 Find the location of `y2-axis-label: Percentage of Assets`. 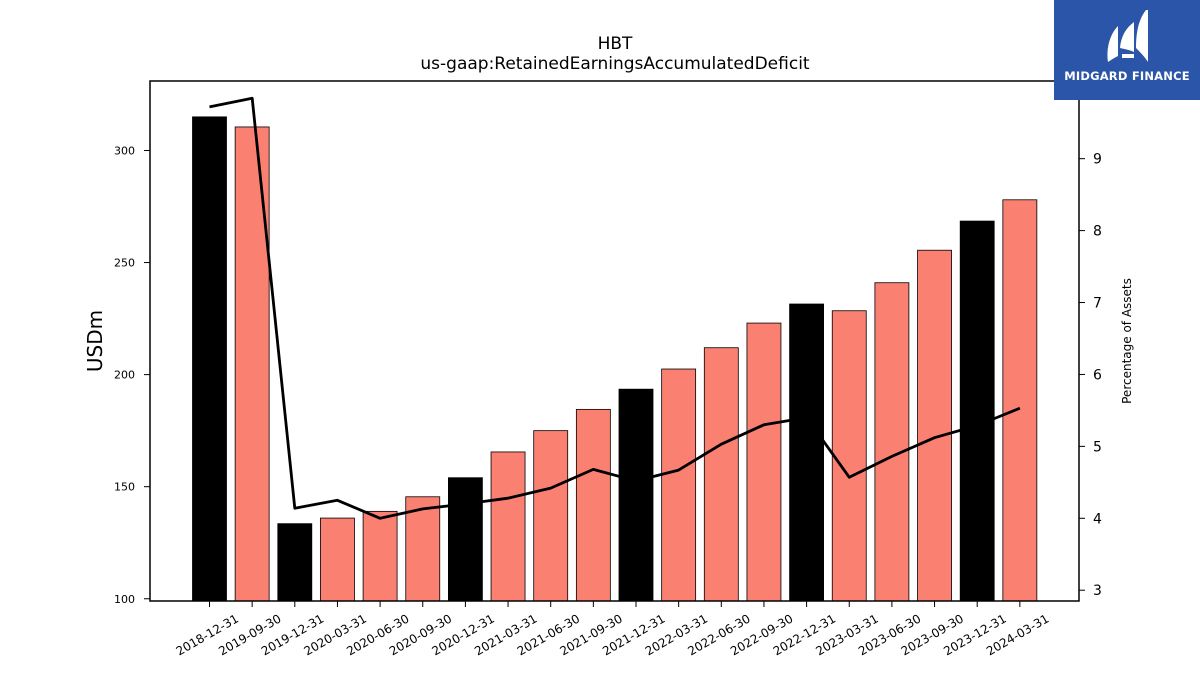

y2-axis-label: Percentage of Assets is located at coordinates (1127, 341).